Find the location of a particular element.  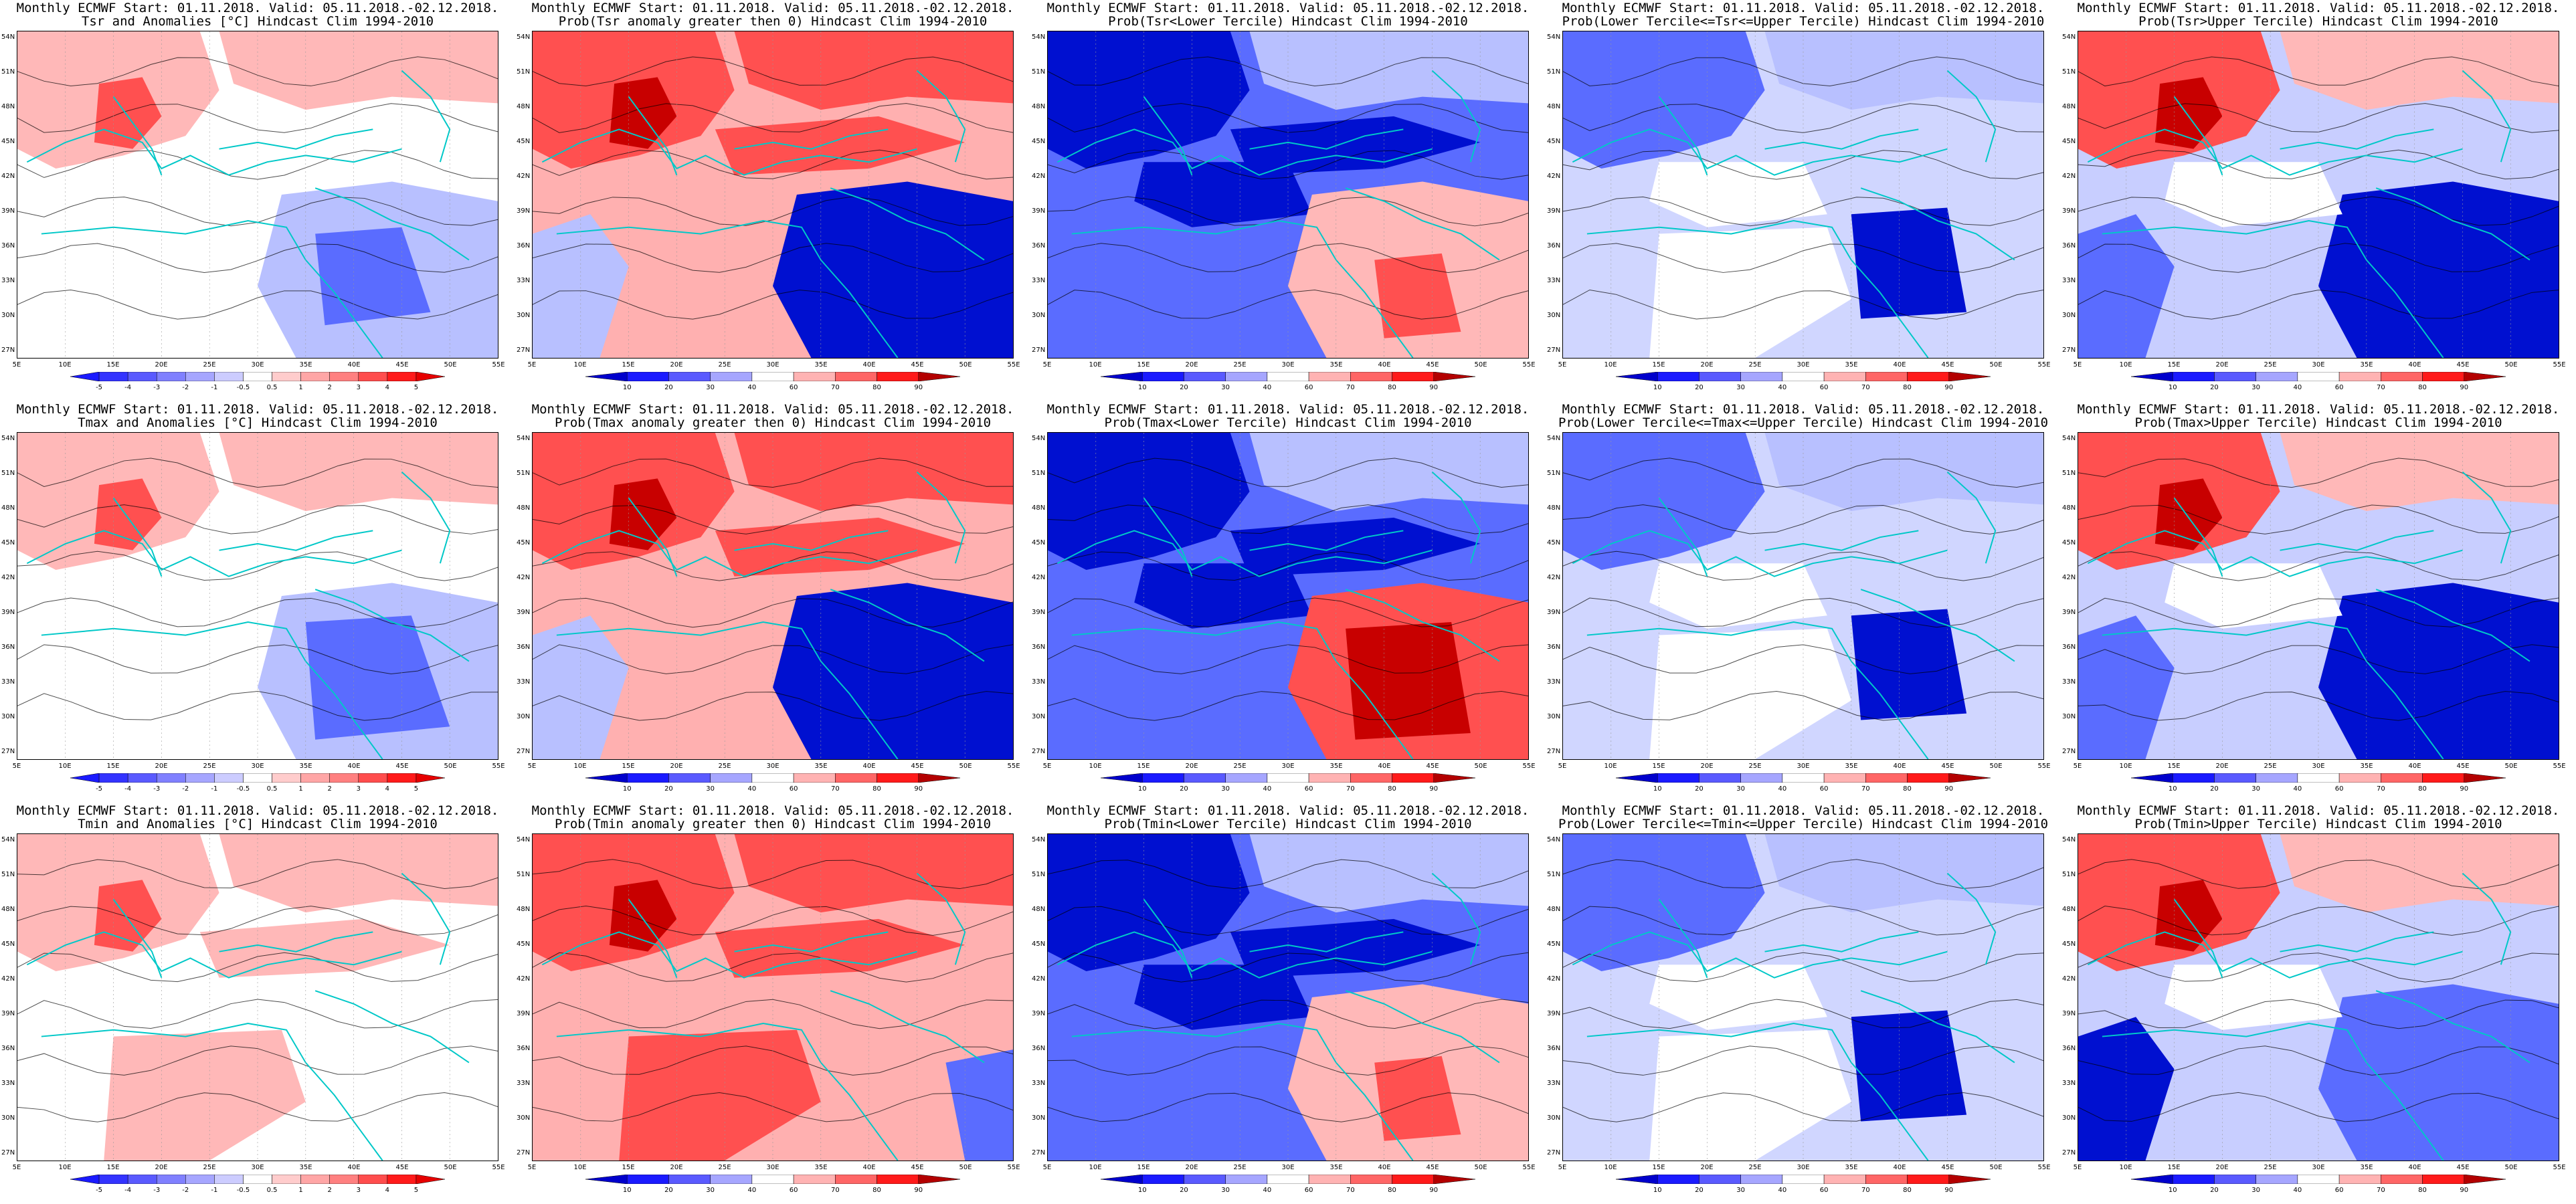

latitude-label: 27N is located at coordinates (524, 1153).